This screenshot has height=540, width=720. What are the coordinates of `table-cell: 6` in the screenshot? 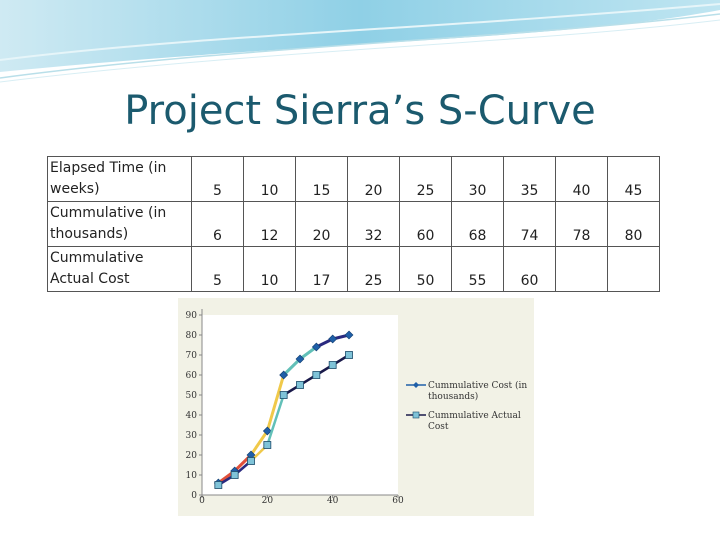 It's located at (217, 224).